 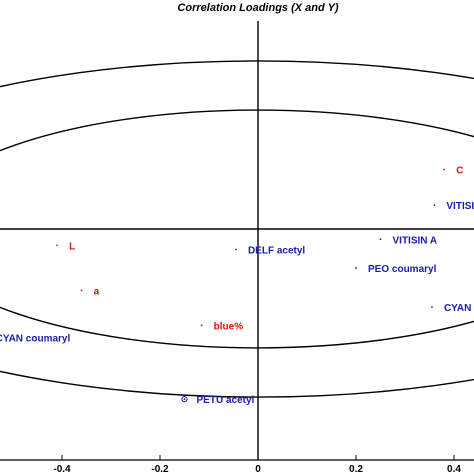 What do you see at coordinates (276, 251) in the screenshot?
I see `loading-point-label: DELF acetyl` at bounding box center [276, 251].